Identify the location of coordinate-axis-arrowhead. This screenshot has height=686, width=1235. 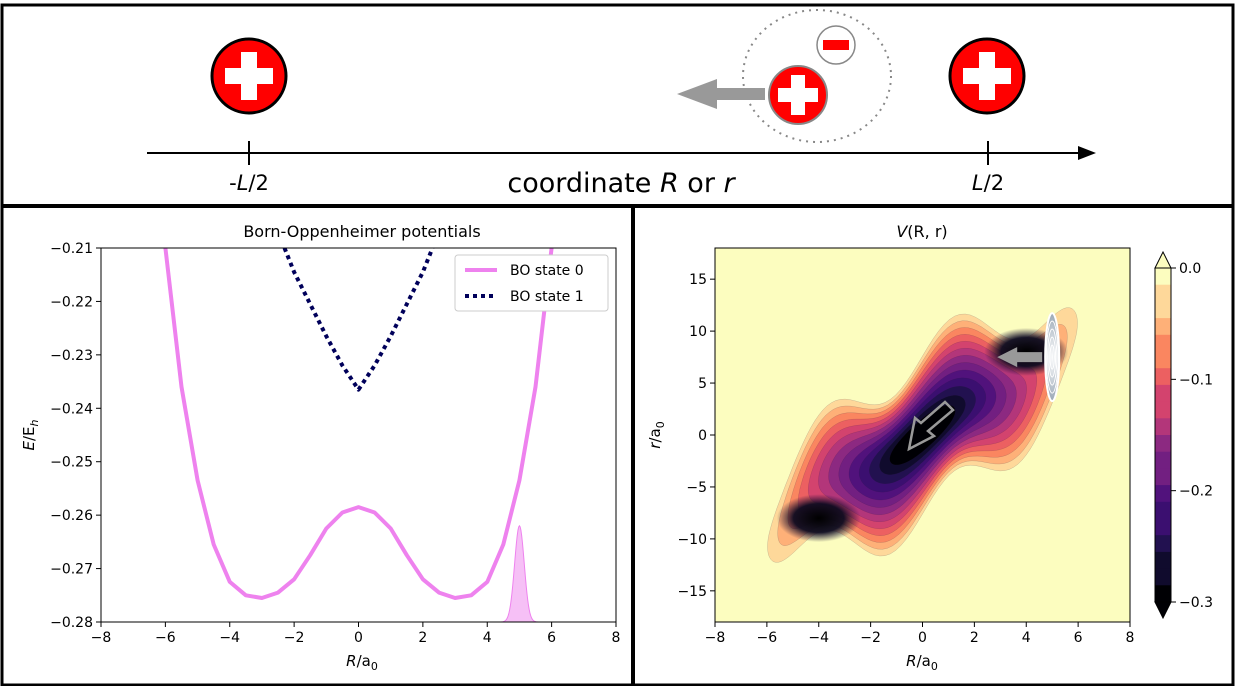
(1087, 153).